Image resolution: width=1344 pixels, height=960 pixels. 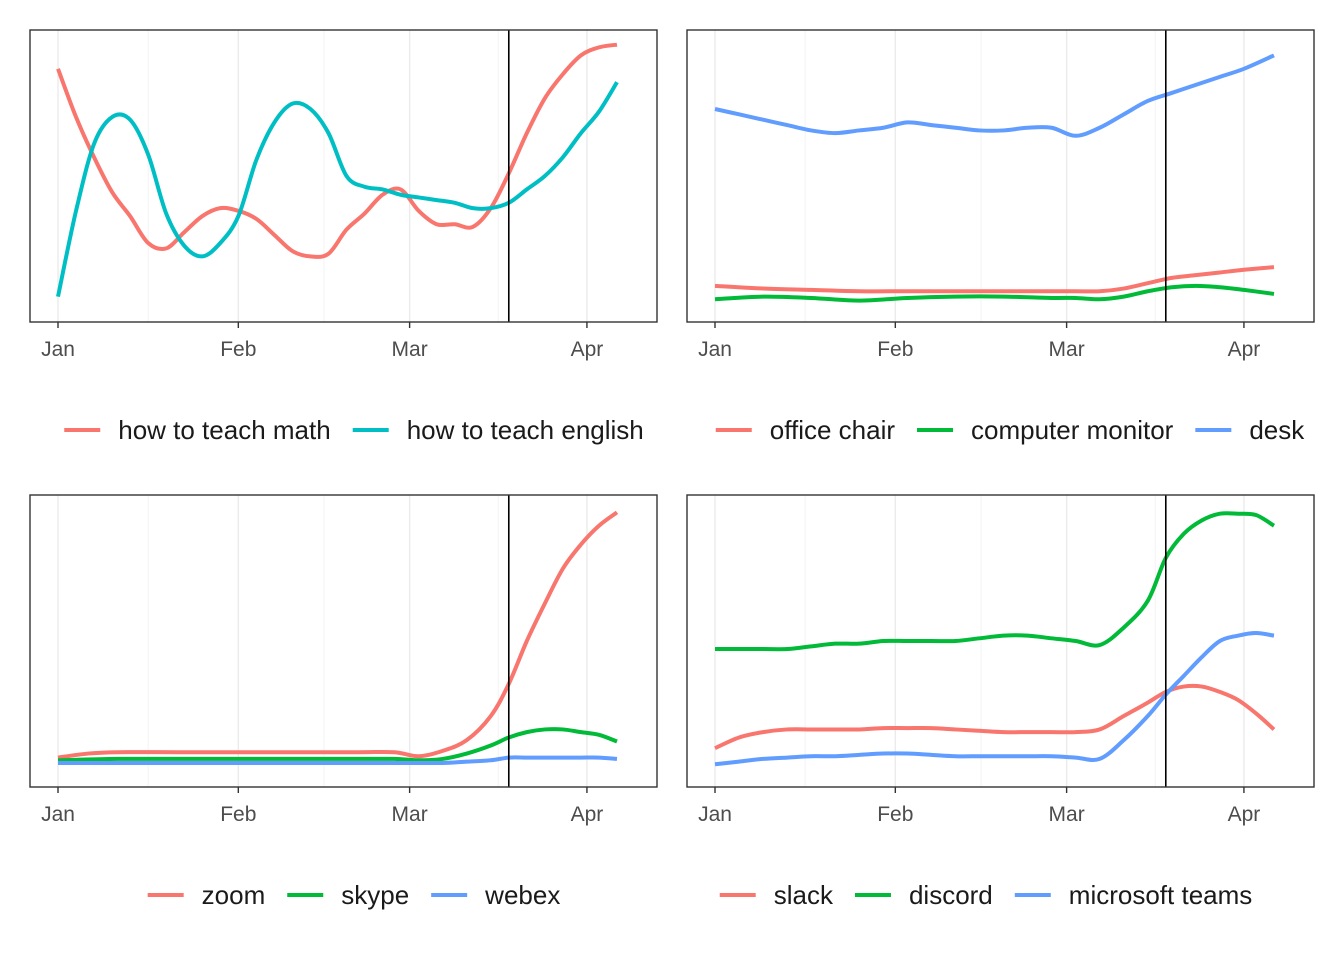 What do you see at coordinates (1277, 430) in the screenshot?
I see `legend-label: desk` at bounding box center [1277, 430].